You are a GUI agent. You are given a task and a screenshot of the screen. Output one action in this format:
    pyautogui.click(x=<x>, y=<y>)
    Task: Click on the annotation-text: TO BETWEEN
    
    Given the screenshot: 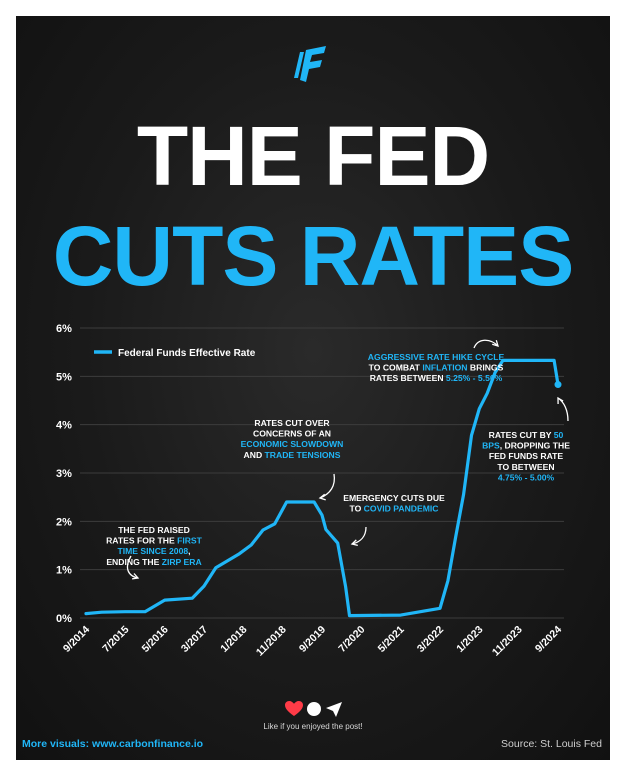 What is the action you would take?
    pyautogui.click(x=525, y=467)
    